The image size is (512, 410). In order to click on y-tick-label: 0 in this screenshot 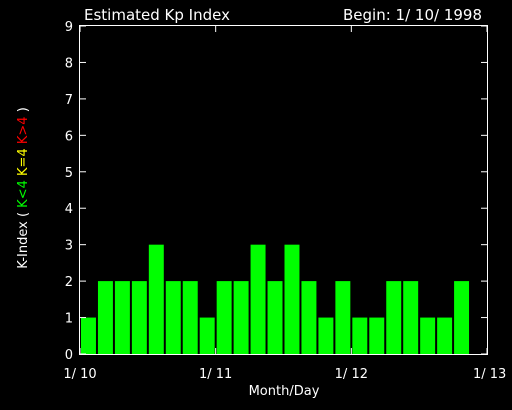, I will do `click(69, 355)`.